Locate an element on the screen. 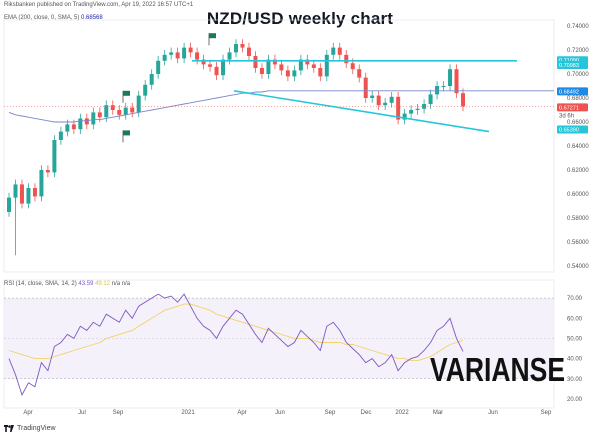 This screenshot has width=600, height=438. variance-watermark: VARIANSE is located at coordinates (497, 369).